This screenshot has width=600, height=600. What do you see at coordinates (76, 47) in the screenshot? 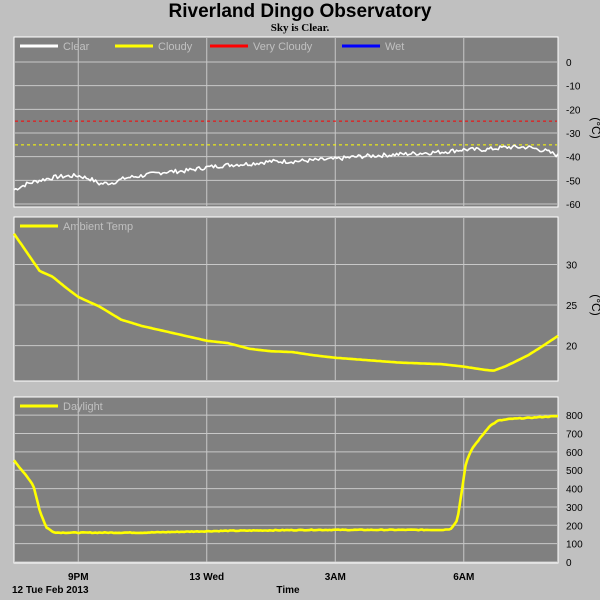
I see `sky-temp-legend-label: Clear` at bounding box center [76, 47].